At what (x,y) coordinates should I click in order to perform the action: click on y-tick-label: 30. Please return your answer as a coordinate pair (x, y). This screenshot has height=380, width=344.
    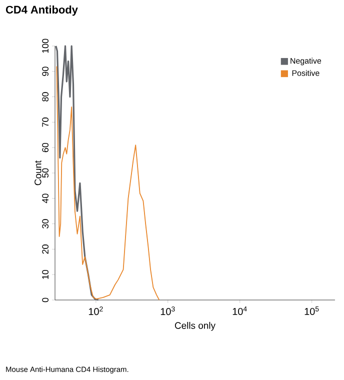
    Looking at the image, I should click on (45, 223).